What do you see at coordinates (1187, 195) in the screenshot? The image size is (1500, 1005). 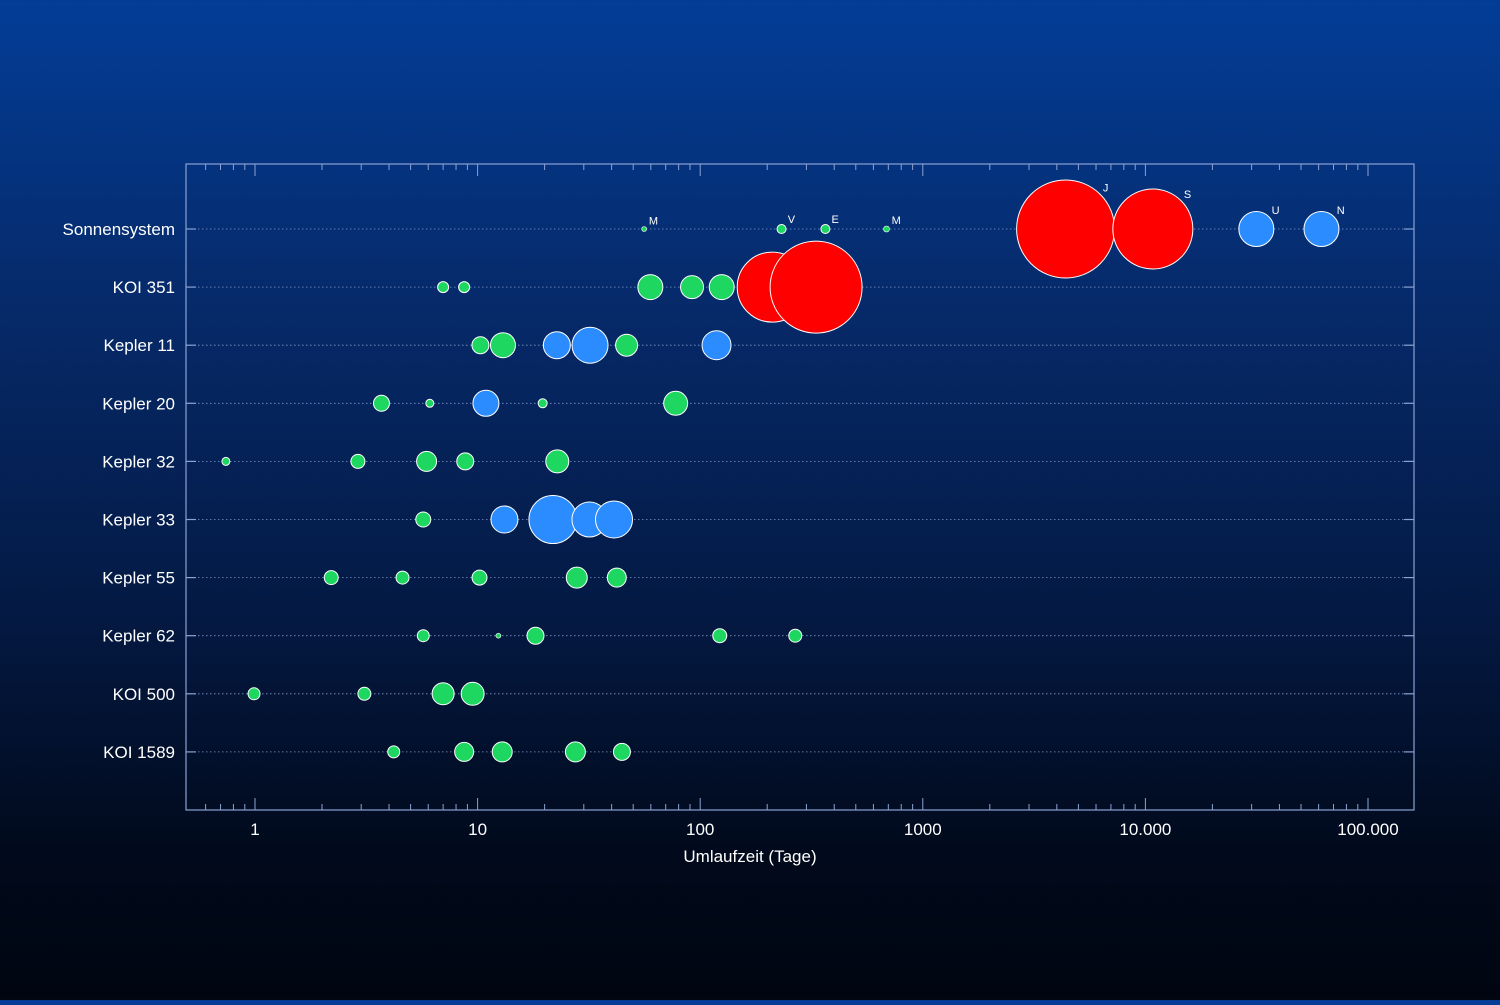 I see `planet-label: S` at bounding box center [1187, 195].